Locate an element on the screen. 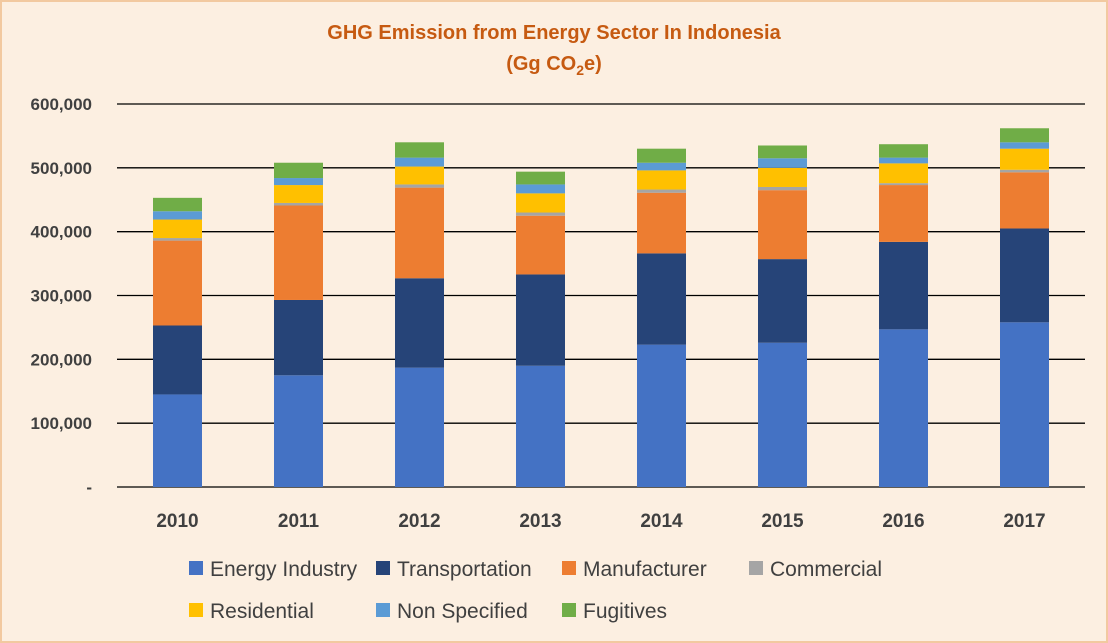 The width and height of the screenshot is (1108, 643). legend-item: Non Specified is located at coordinates (452, 611).